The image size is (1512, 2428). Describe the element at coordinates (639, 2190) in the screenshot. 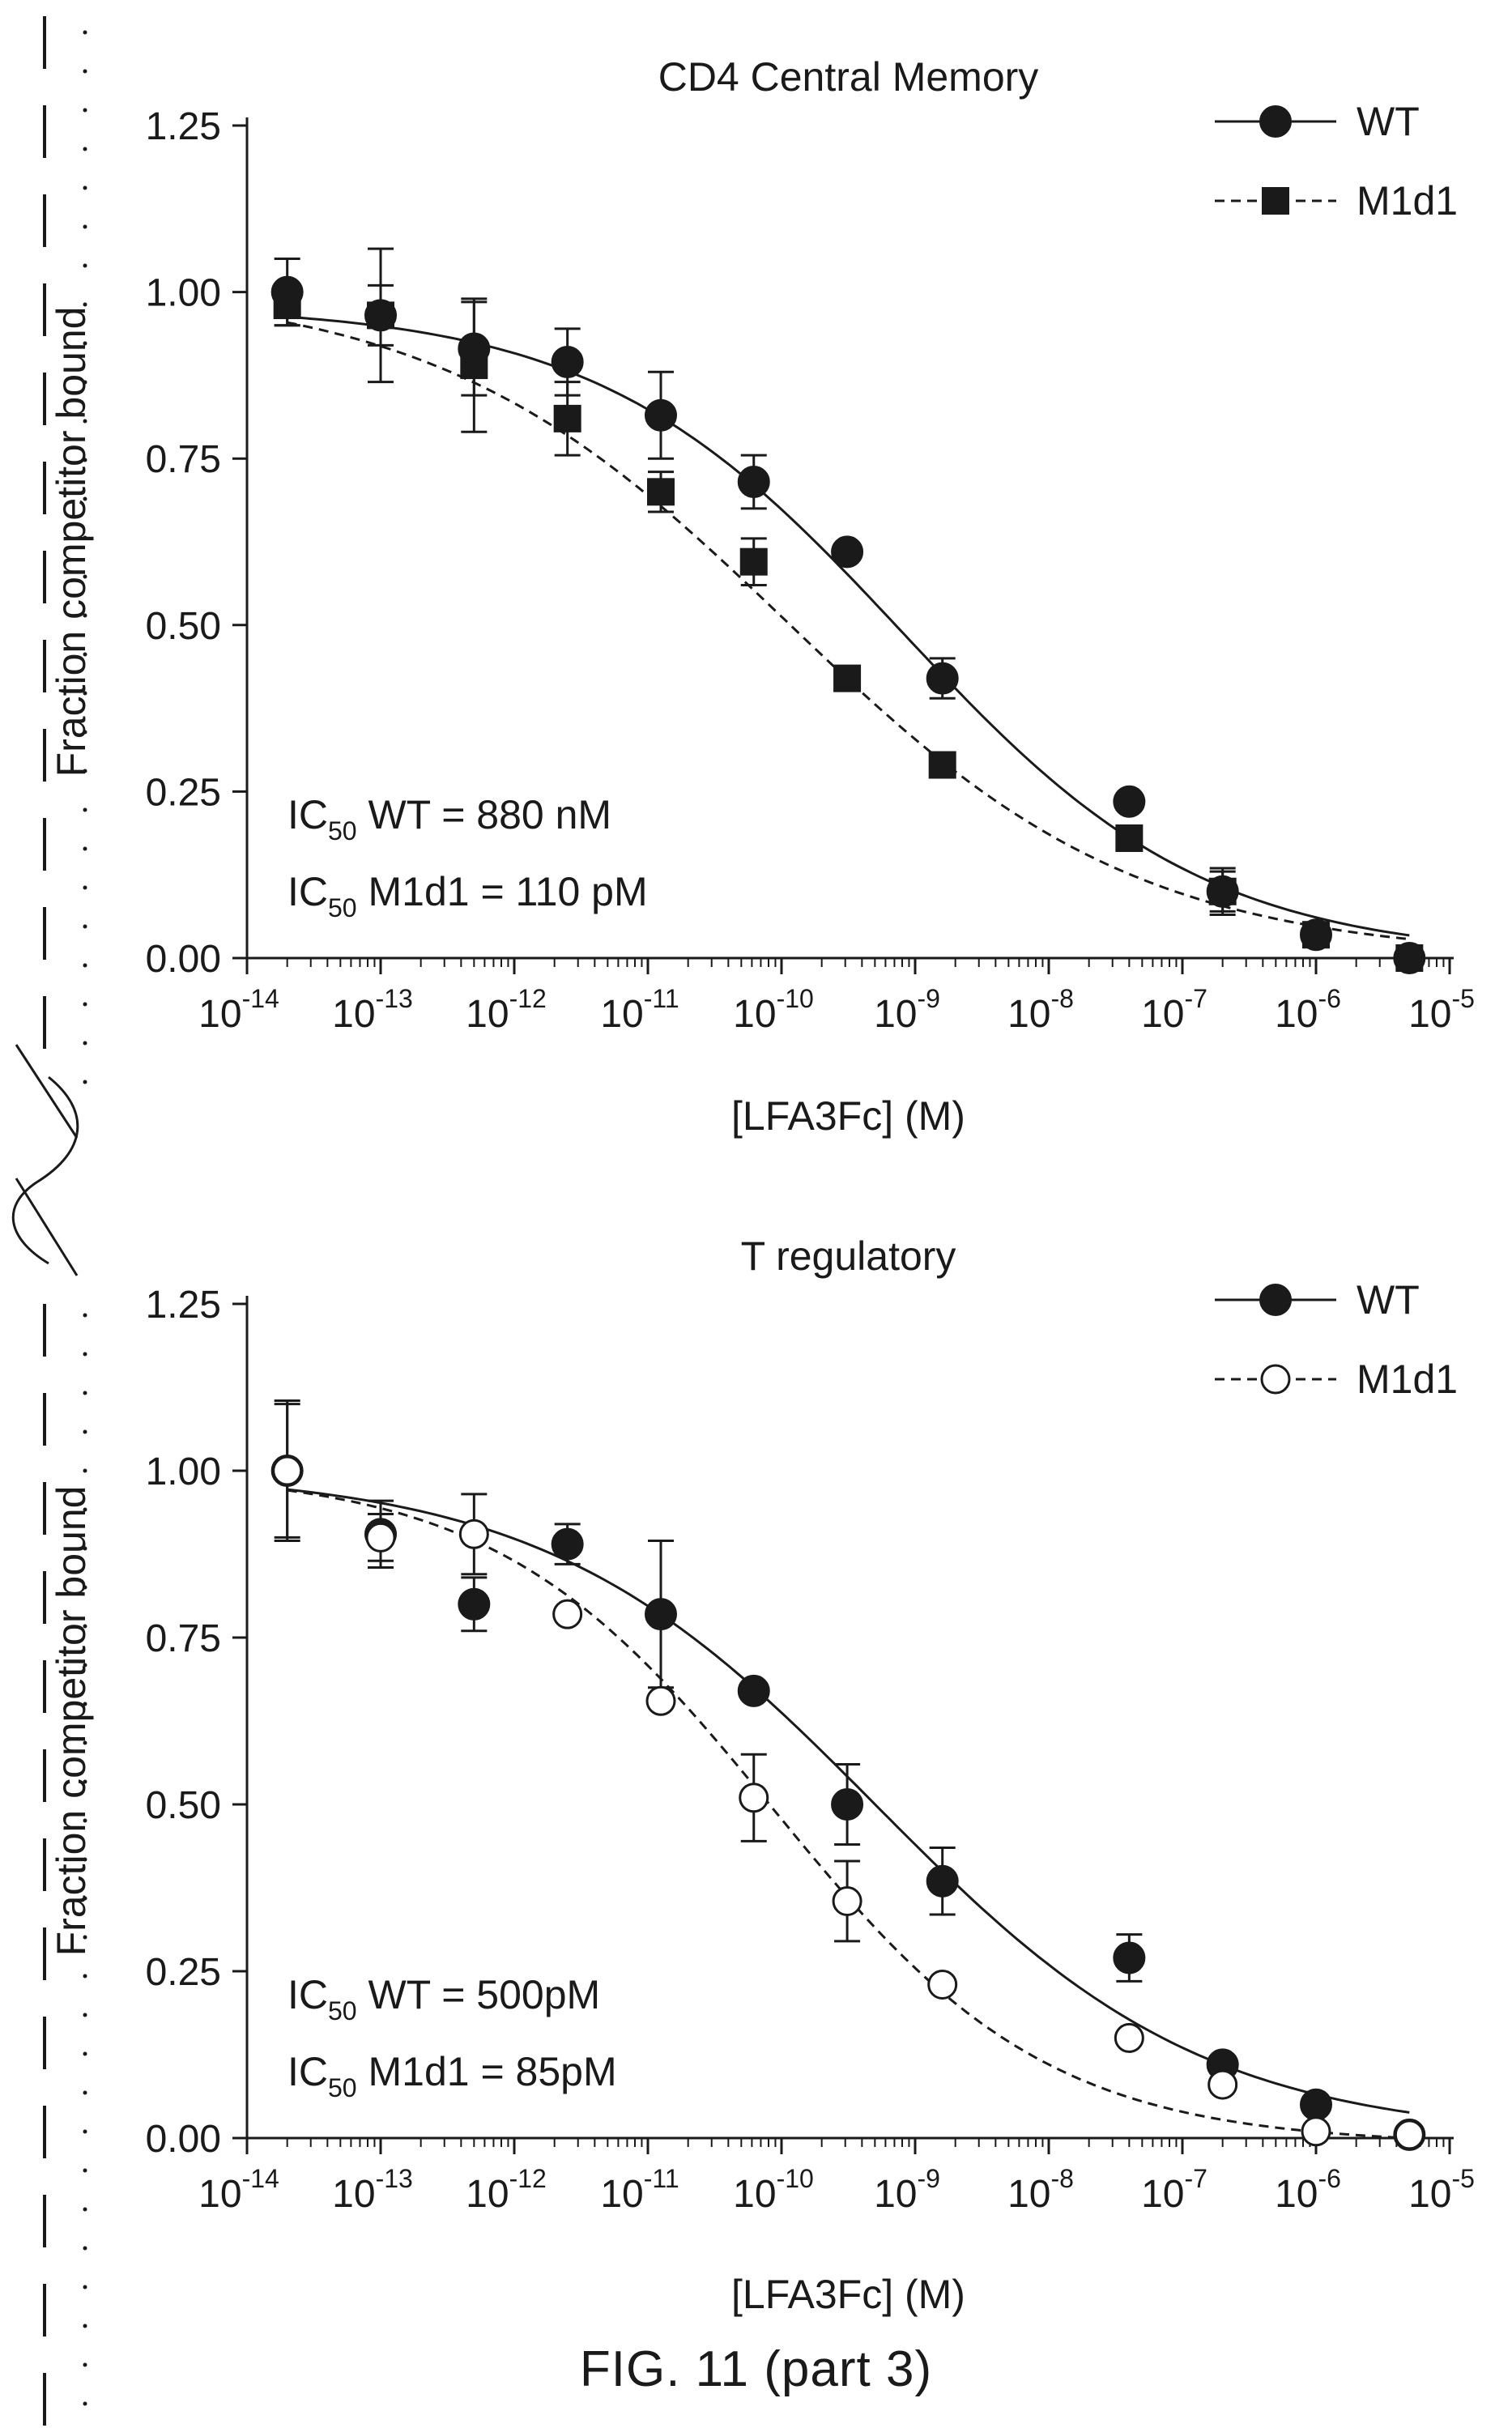

I see `x-tick-label: 10⁻¹¹` at that location.